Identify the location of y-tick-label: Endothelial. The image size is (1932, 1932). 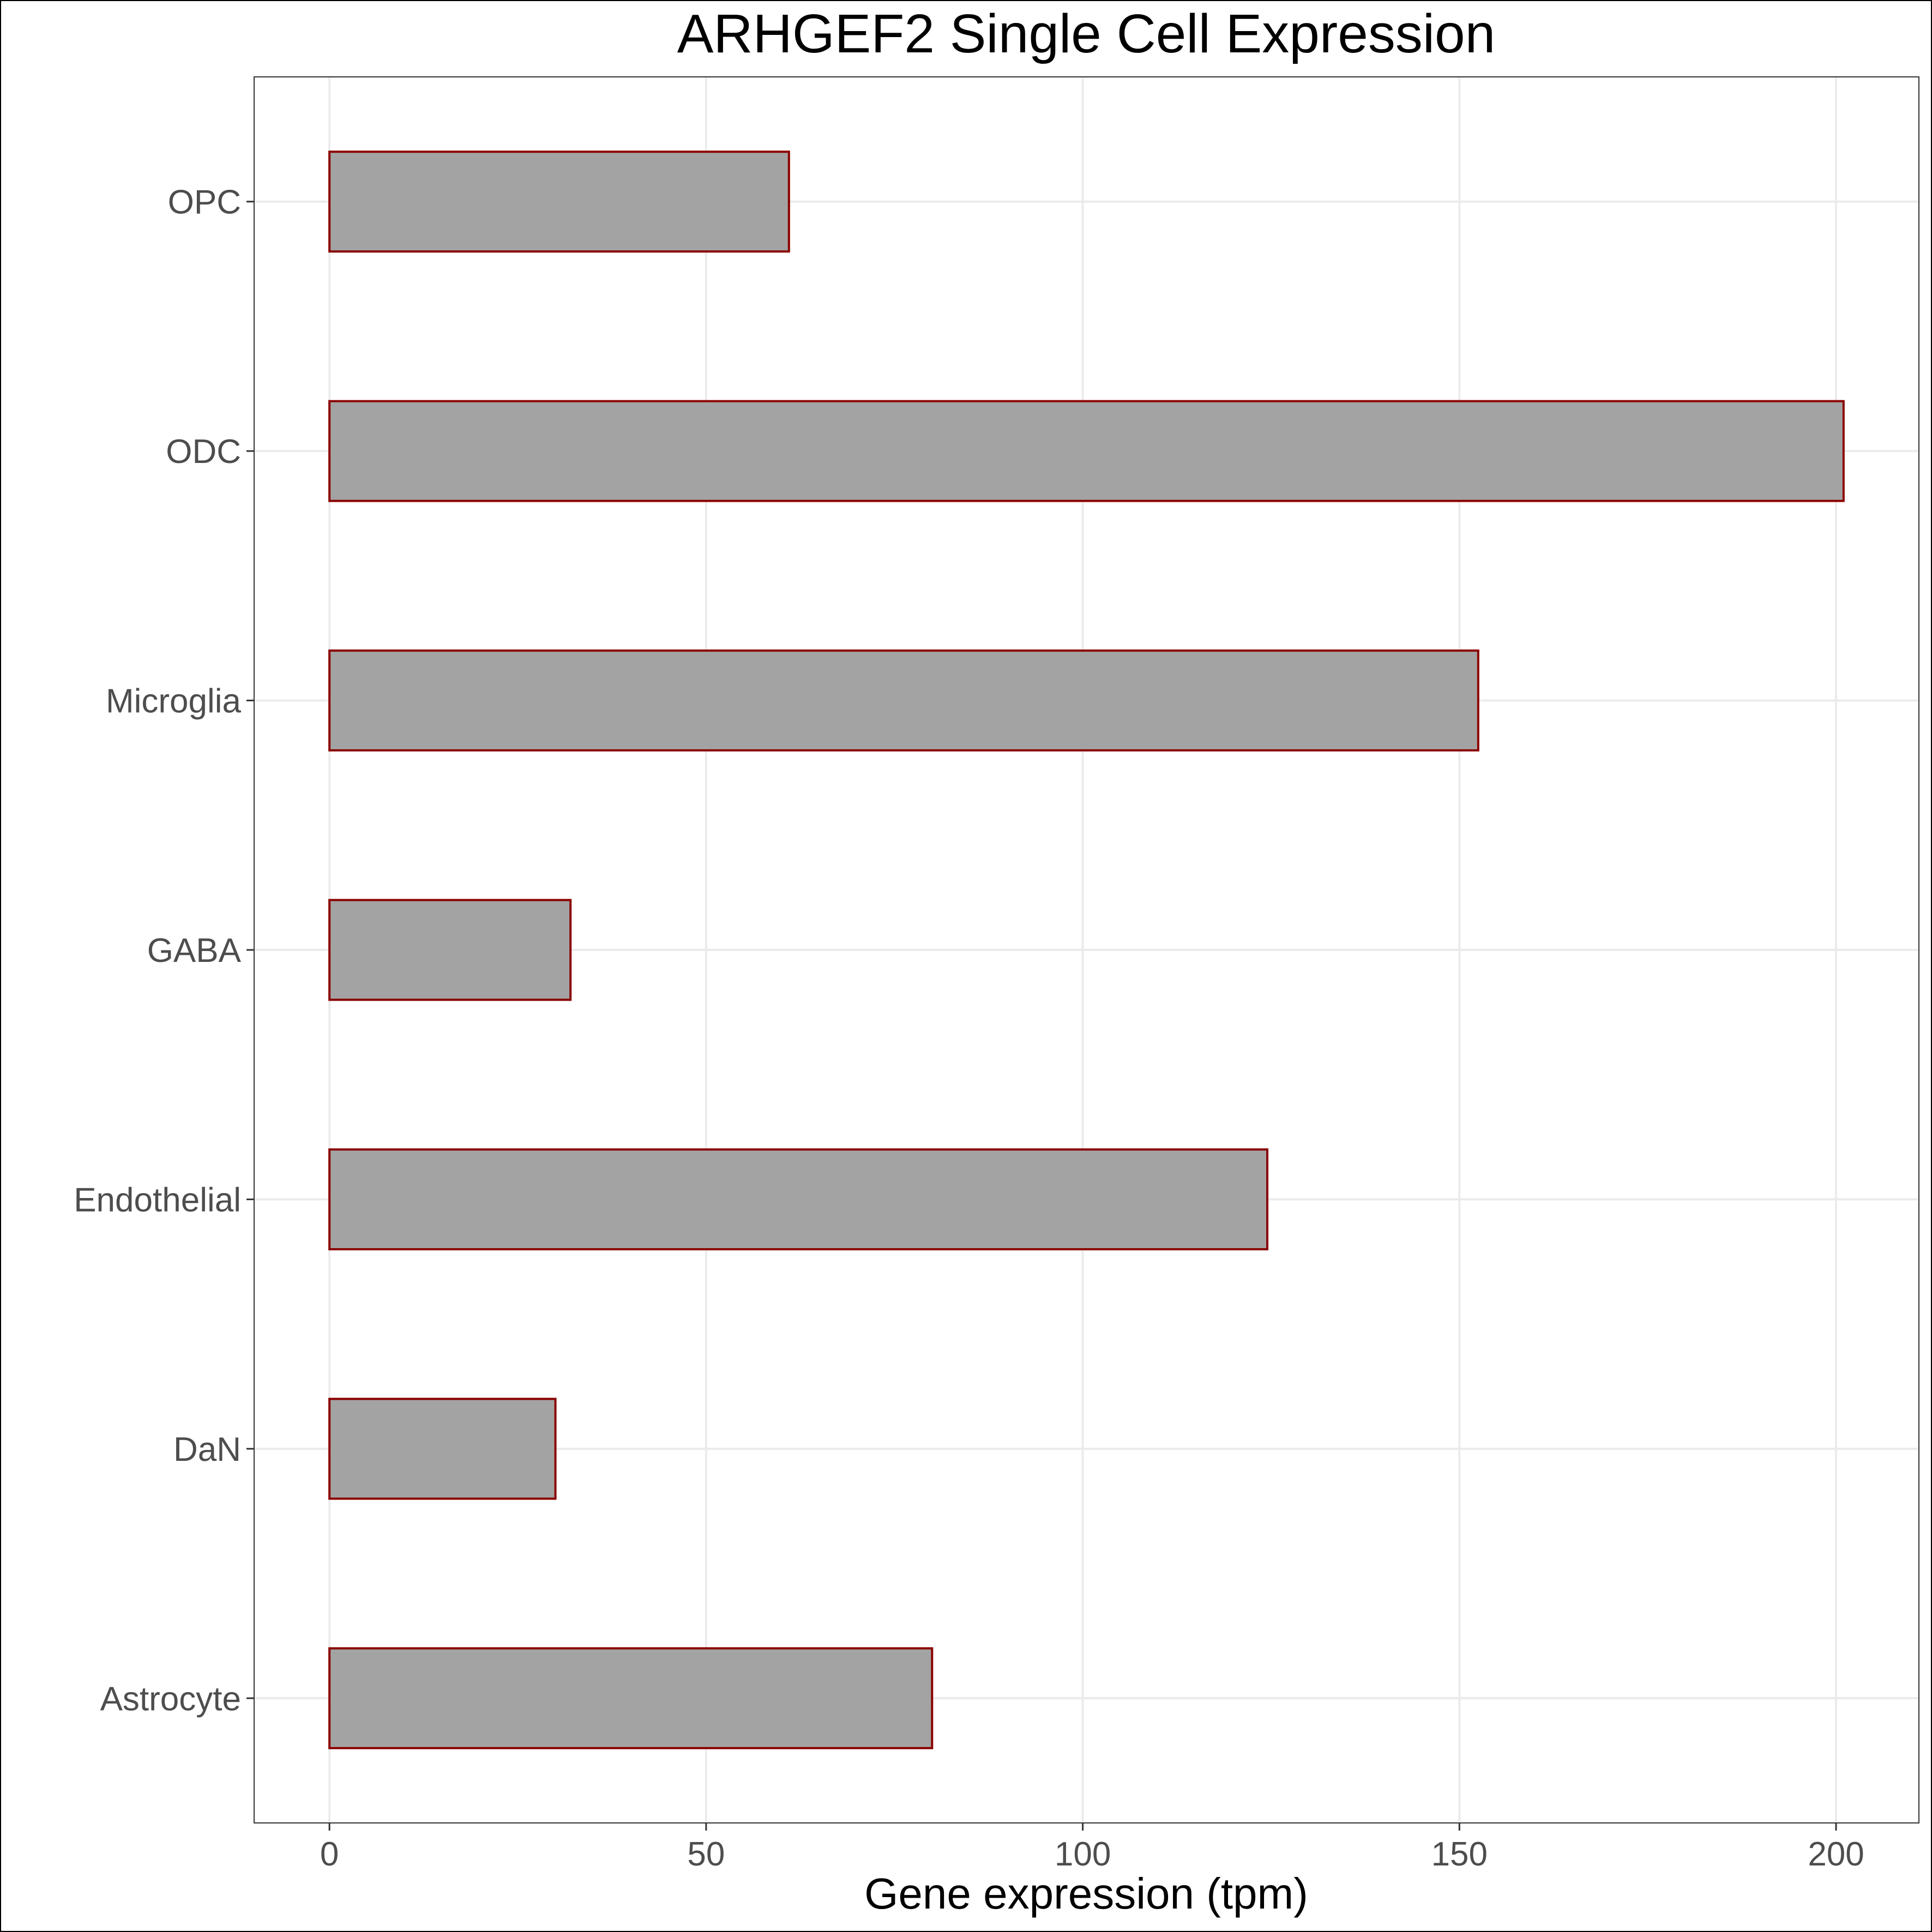
(157, 1200).